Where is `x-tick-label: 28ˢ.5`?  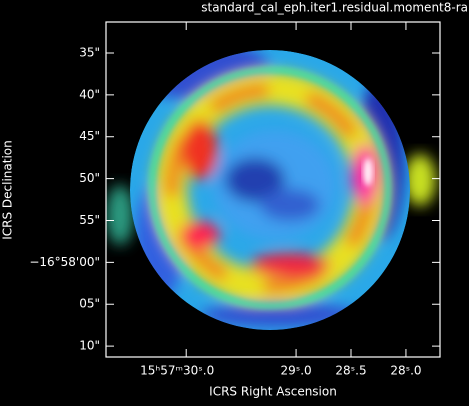
x-tick-label: 28ˢ.5 is located at coordinates (350, 371).